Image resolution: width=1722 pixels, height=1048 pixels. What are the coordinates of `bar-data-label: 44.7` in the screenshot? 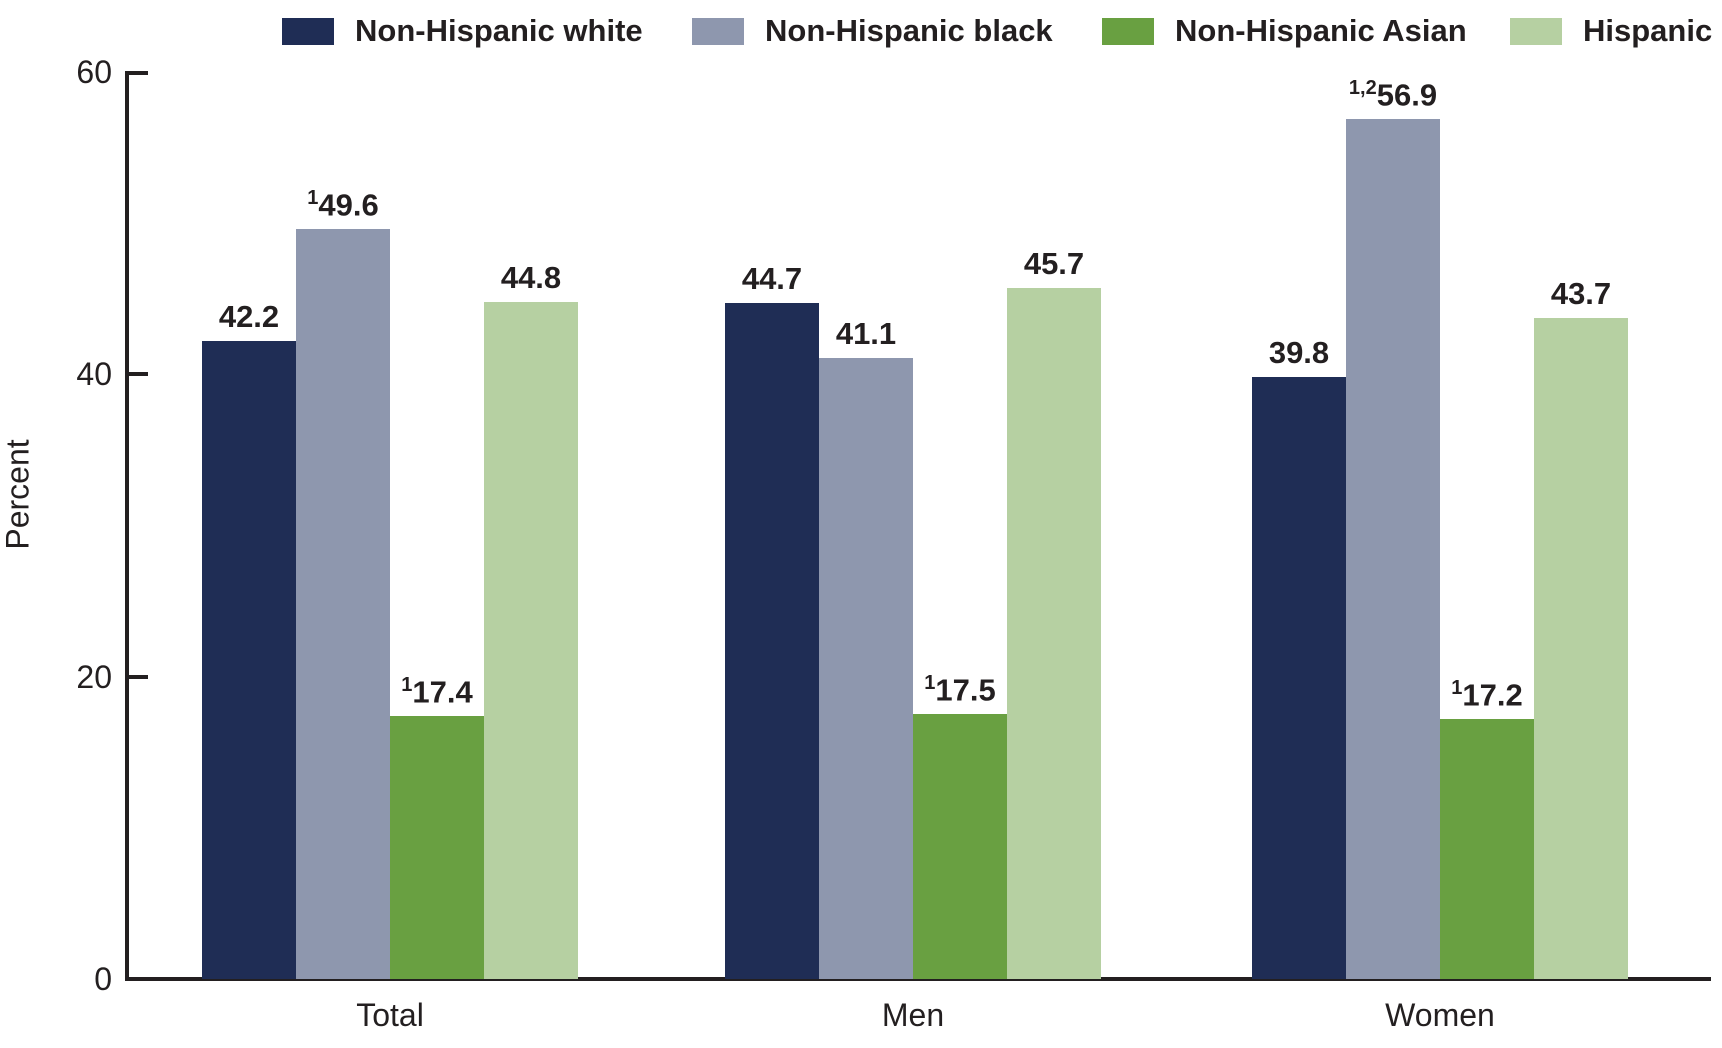 It's located at (772, 278).